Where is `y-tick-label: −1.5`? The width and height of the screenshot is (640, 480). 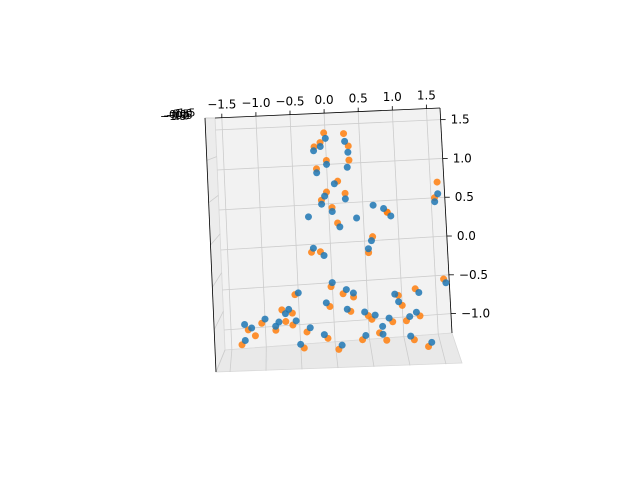
y-tick-label: −1.5 is located at coordinates (173, 116).